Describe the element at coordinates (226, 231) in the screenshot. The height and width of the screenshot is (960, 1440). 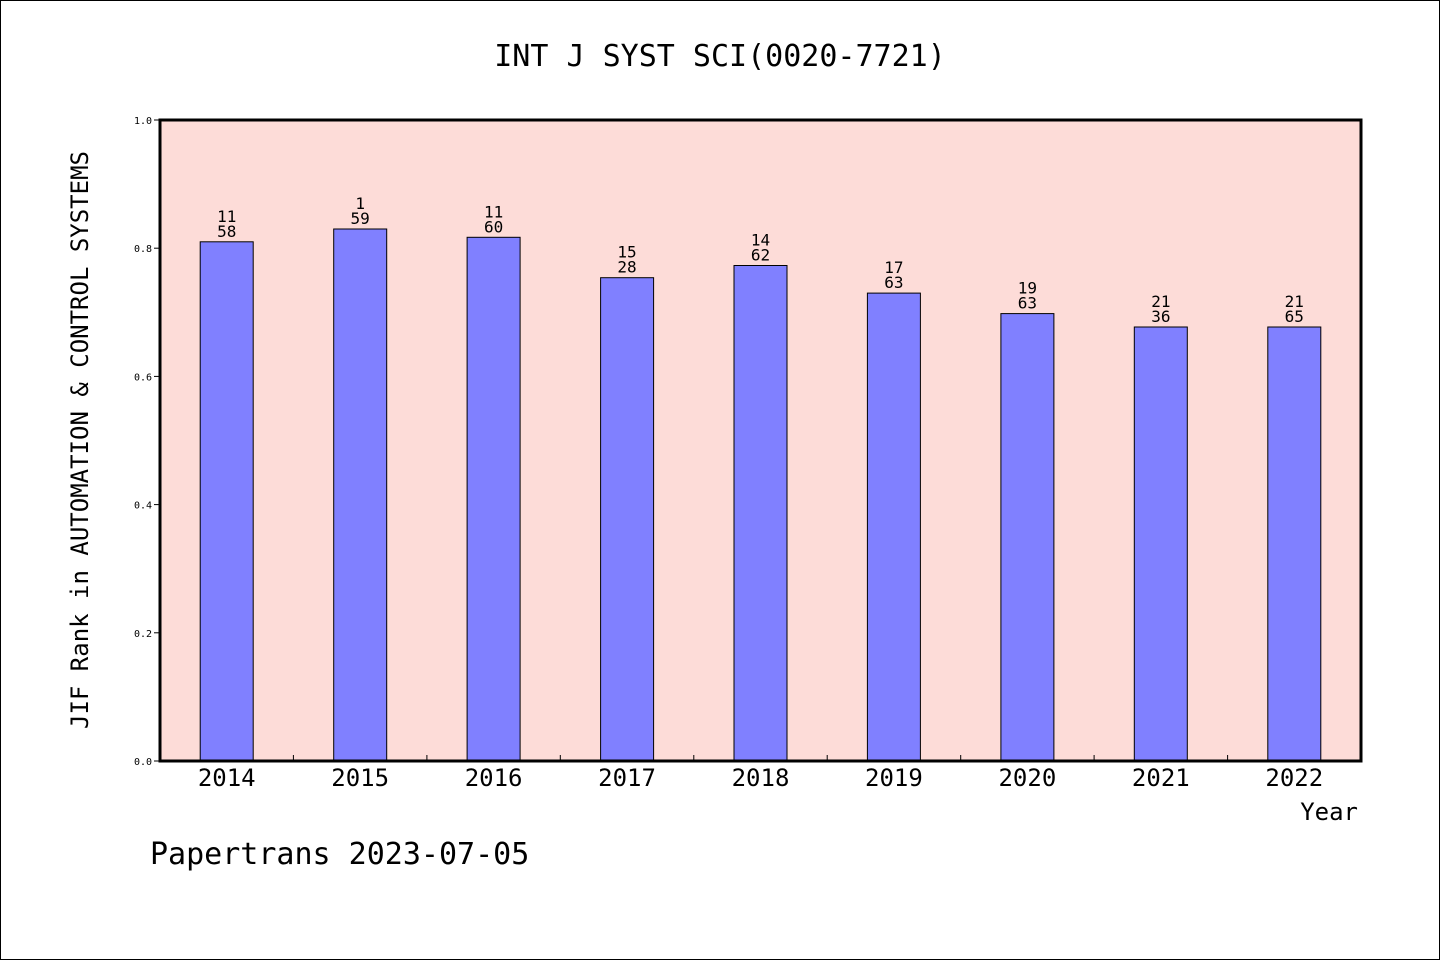
I see `bar-total-label-2014: 58` at that location.